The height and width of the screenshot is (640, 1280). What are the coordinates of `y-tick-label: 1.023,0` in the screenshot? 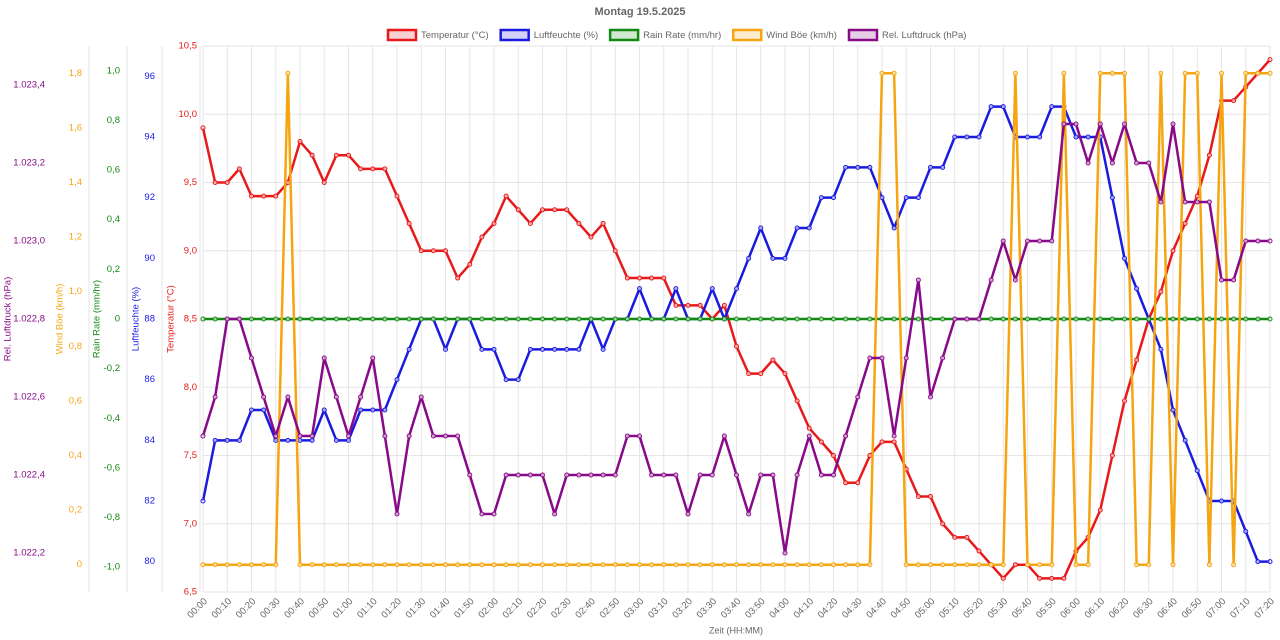 It's located at (29, 241).